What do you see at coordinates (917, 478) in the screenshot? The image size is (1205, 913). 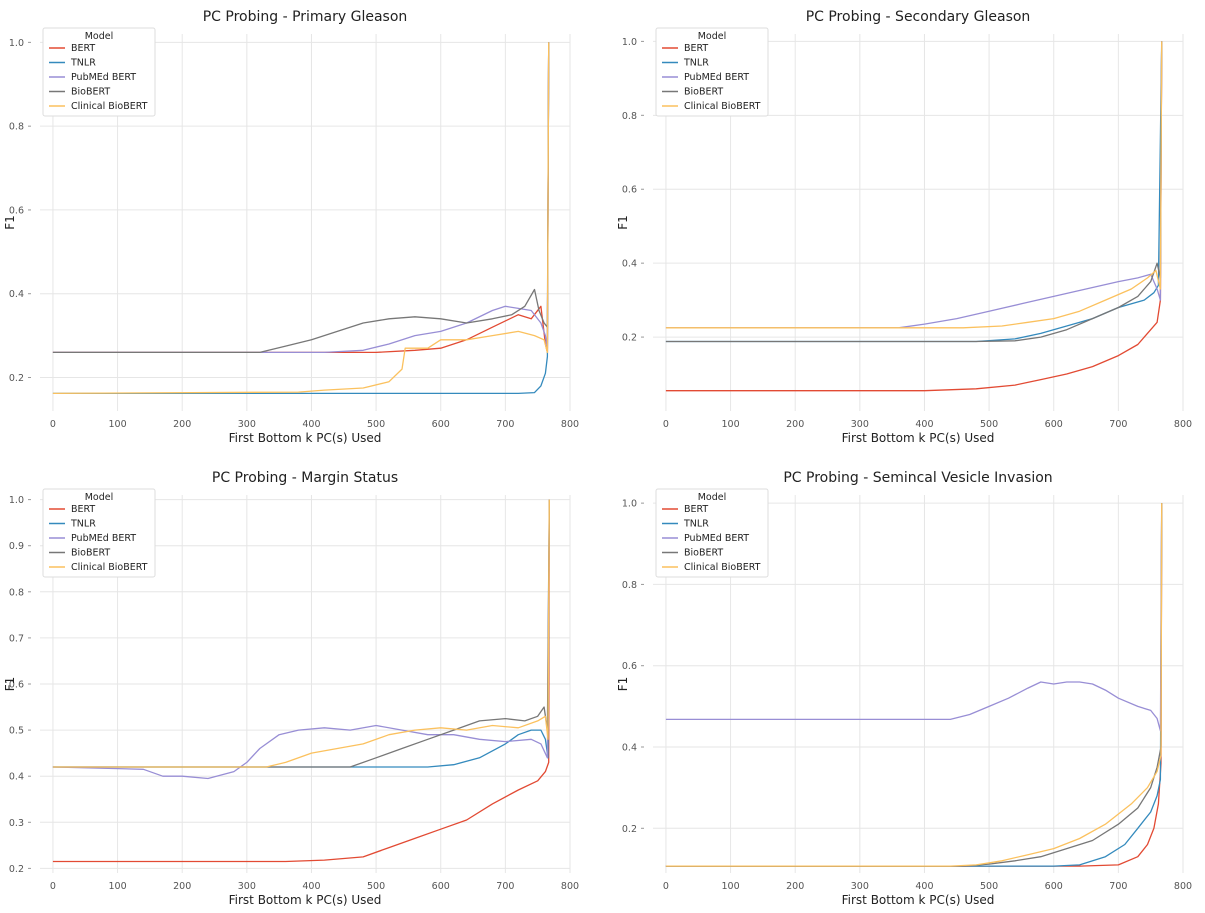 I see `chart-title: PC Probing - Semincal Vesicle Invasion` at bounding box center [917, 478].